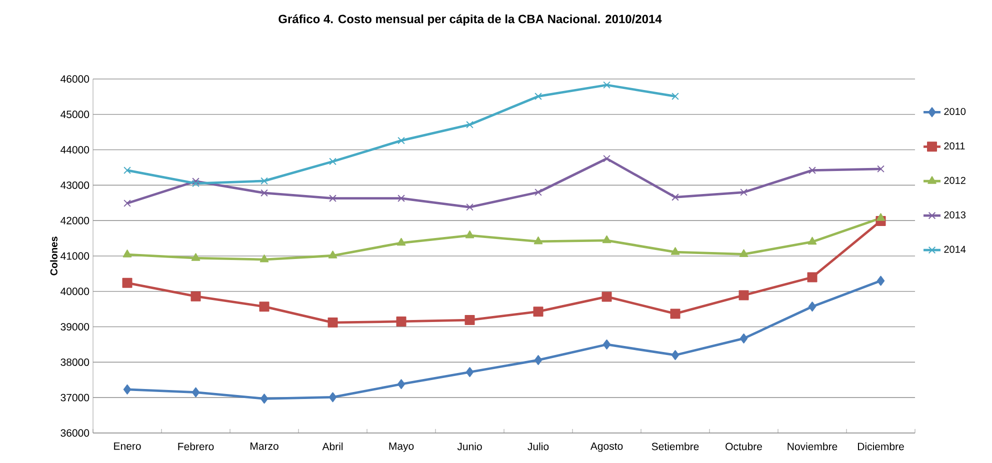  What do you see at coordinates (813, 446) in the screenshot?
I see `x-tick-label: Noviembre` at bounding box center [813, 446].